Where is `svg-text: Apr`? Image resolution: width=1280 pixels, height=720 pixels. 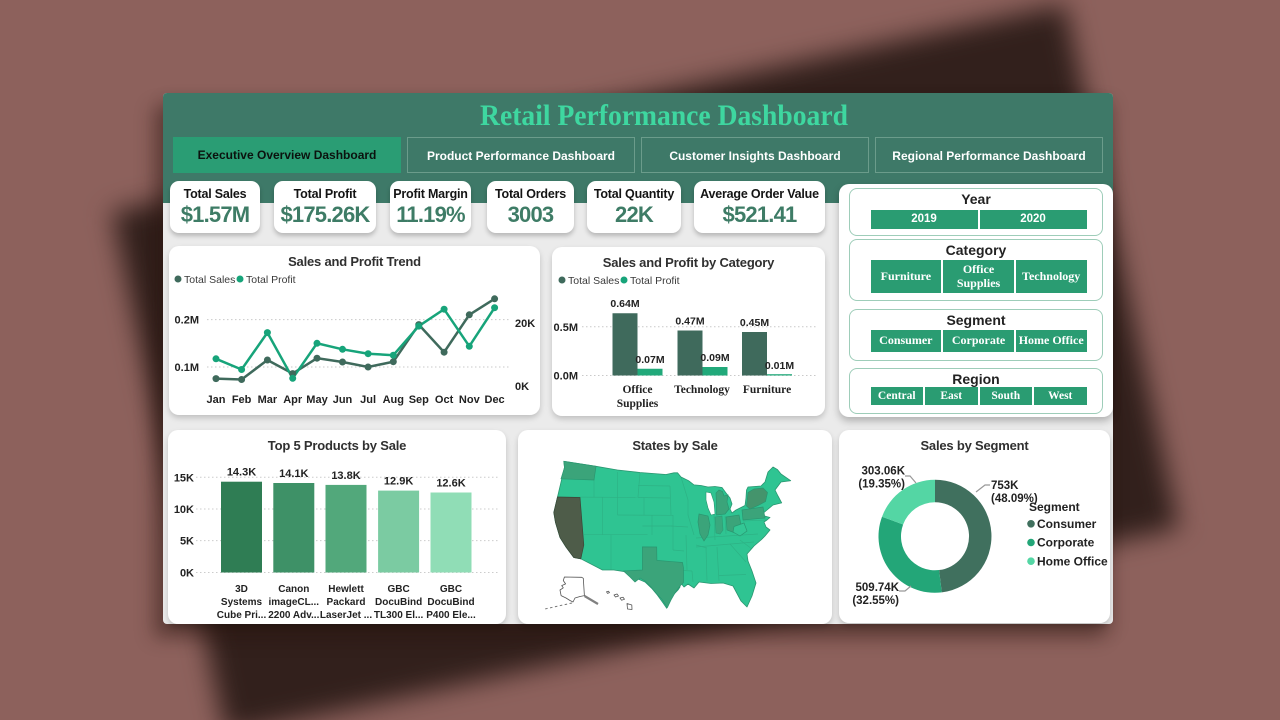 svg-text: Apr is located at coordinates (293, 400).